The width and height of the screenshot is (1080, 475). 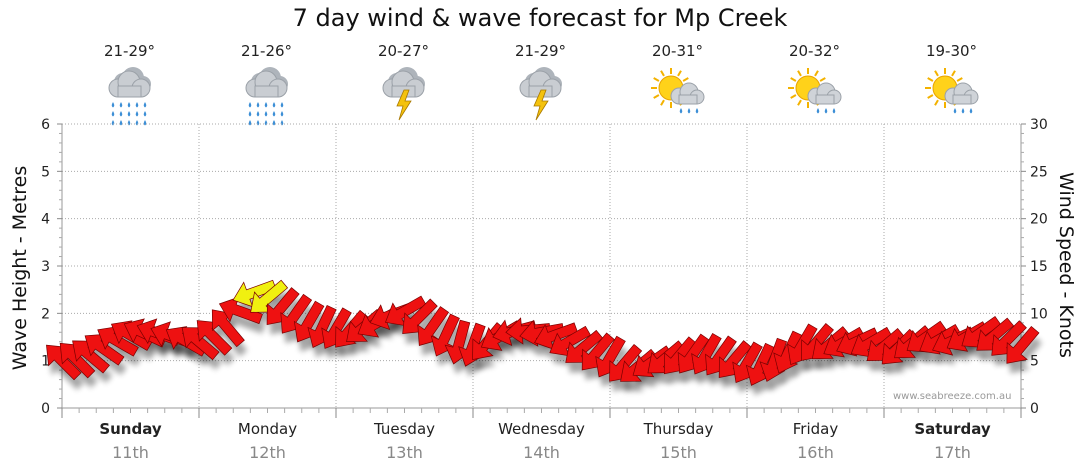 What do you see at coordinates (814, 51) in the screenshot?
I see `temperature-range: 20-32°` at bounding box center [814, 51].